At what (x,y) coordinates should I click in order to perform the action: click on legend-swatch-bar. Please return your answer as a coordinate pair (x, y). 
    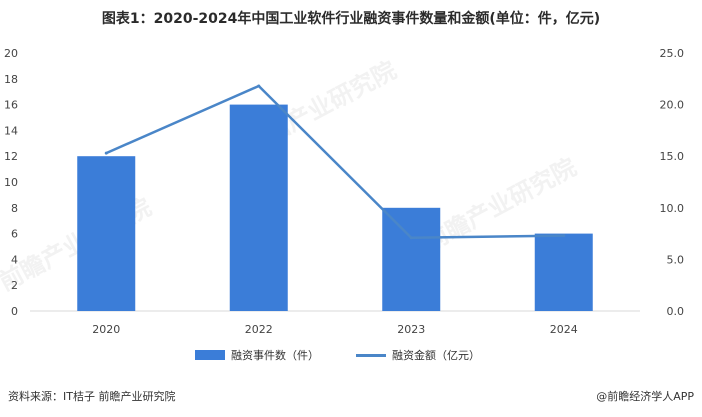
    Looking at the image, I should click on (210, 355).